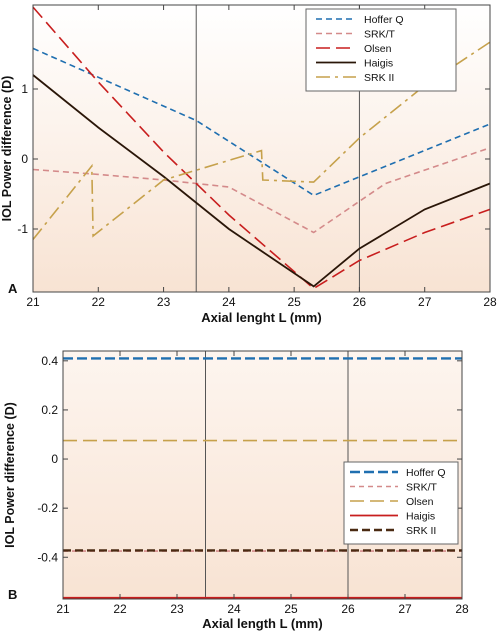 Image resolution: width=500 pixels, height=640 pixels. I want to click on y-tick-label: -1, so click(22, 229).